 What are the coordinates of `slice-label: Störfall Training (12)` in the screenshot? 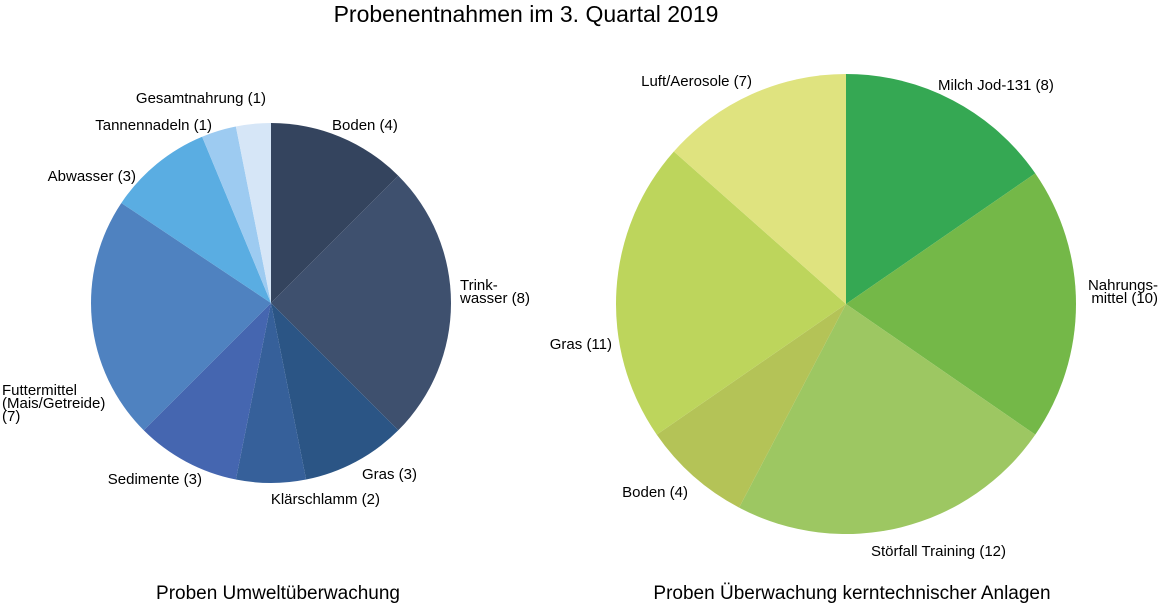 It's located at (938, 551).